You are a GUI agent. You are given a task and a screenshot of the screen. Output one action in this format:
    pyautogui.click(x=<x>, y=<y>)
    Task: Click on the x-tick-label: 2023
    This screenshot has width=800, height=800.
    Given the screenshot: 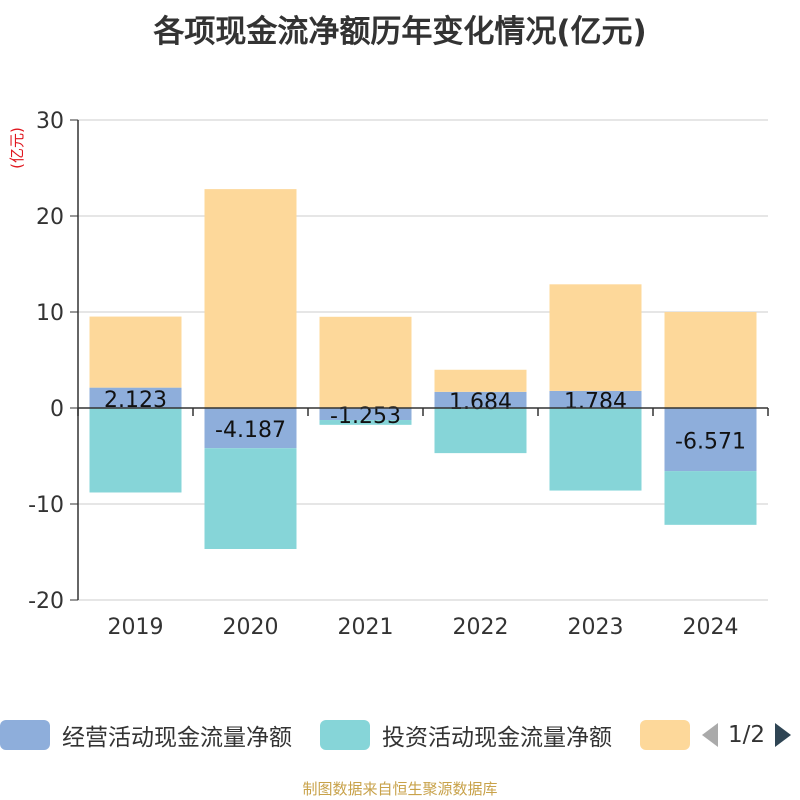 What is the action you would take?
    pyautogui.click(x=596, y=627)
    